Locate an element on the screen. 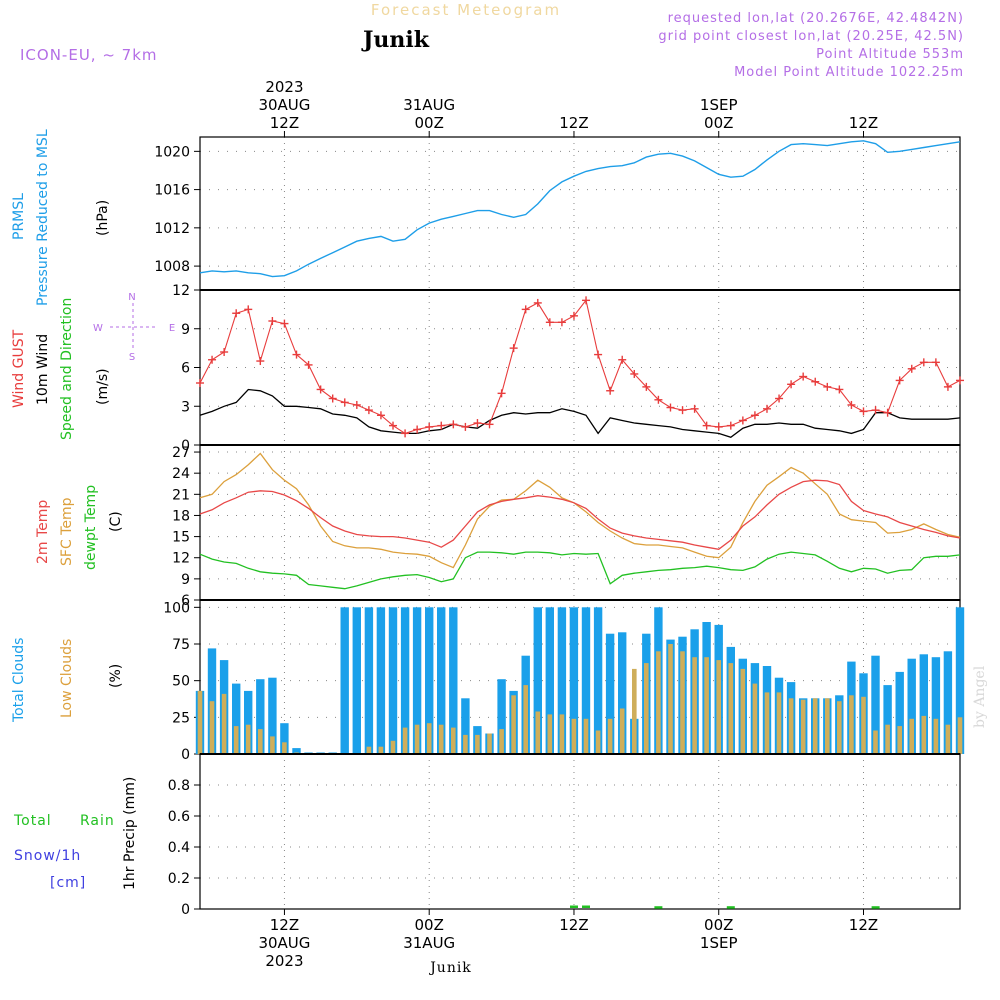 This screenshot has height=1000, width=1000. wind-unit: (m/s) is located at coordinates (103, 386).